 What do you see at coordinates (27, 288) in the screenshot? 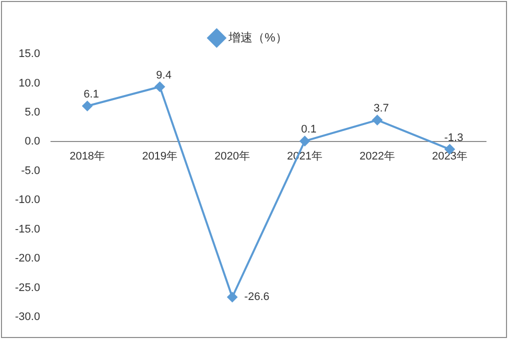
I see `y-tick-label: -25.0` at bounding box center [27, 288].